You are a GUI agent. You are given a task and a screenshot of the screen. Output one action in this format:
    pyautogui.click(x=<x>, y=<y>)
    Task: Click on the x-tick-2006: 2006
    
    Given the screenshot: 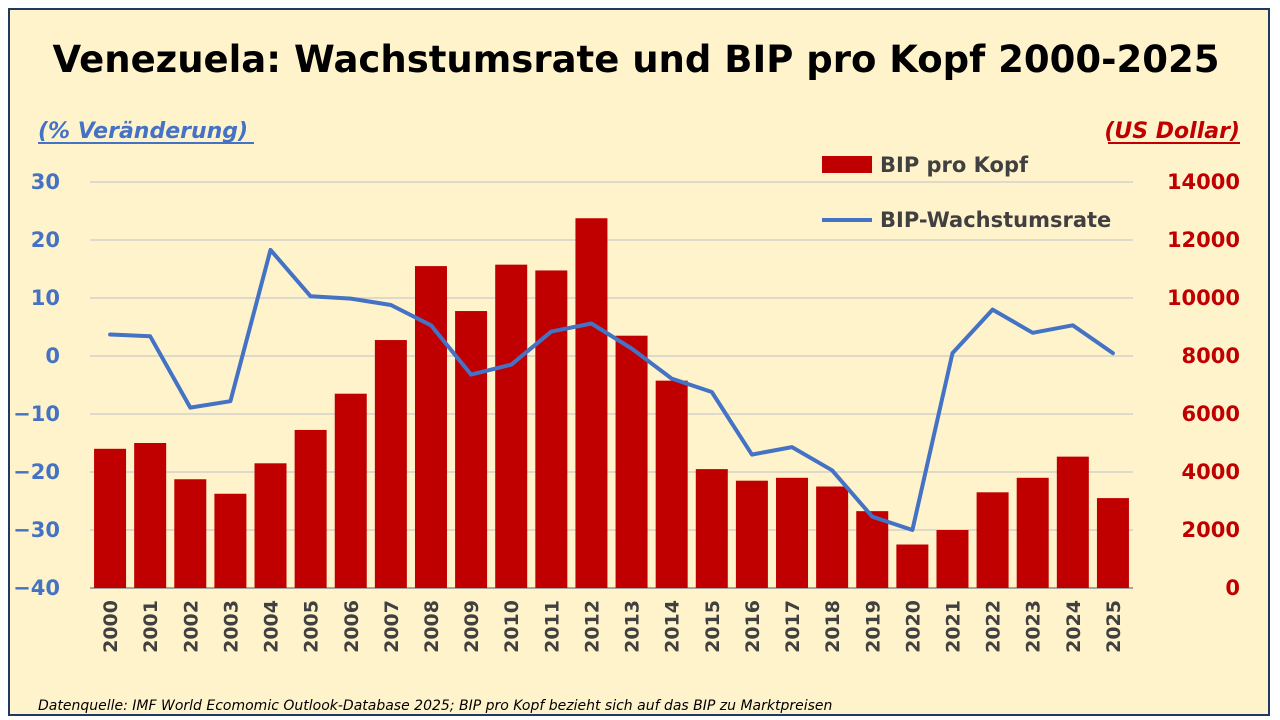 What is the action you would take?
    pyautogui.click(x=352, y=626)
    